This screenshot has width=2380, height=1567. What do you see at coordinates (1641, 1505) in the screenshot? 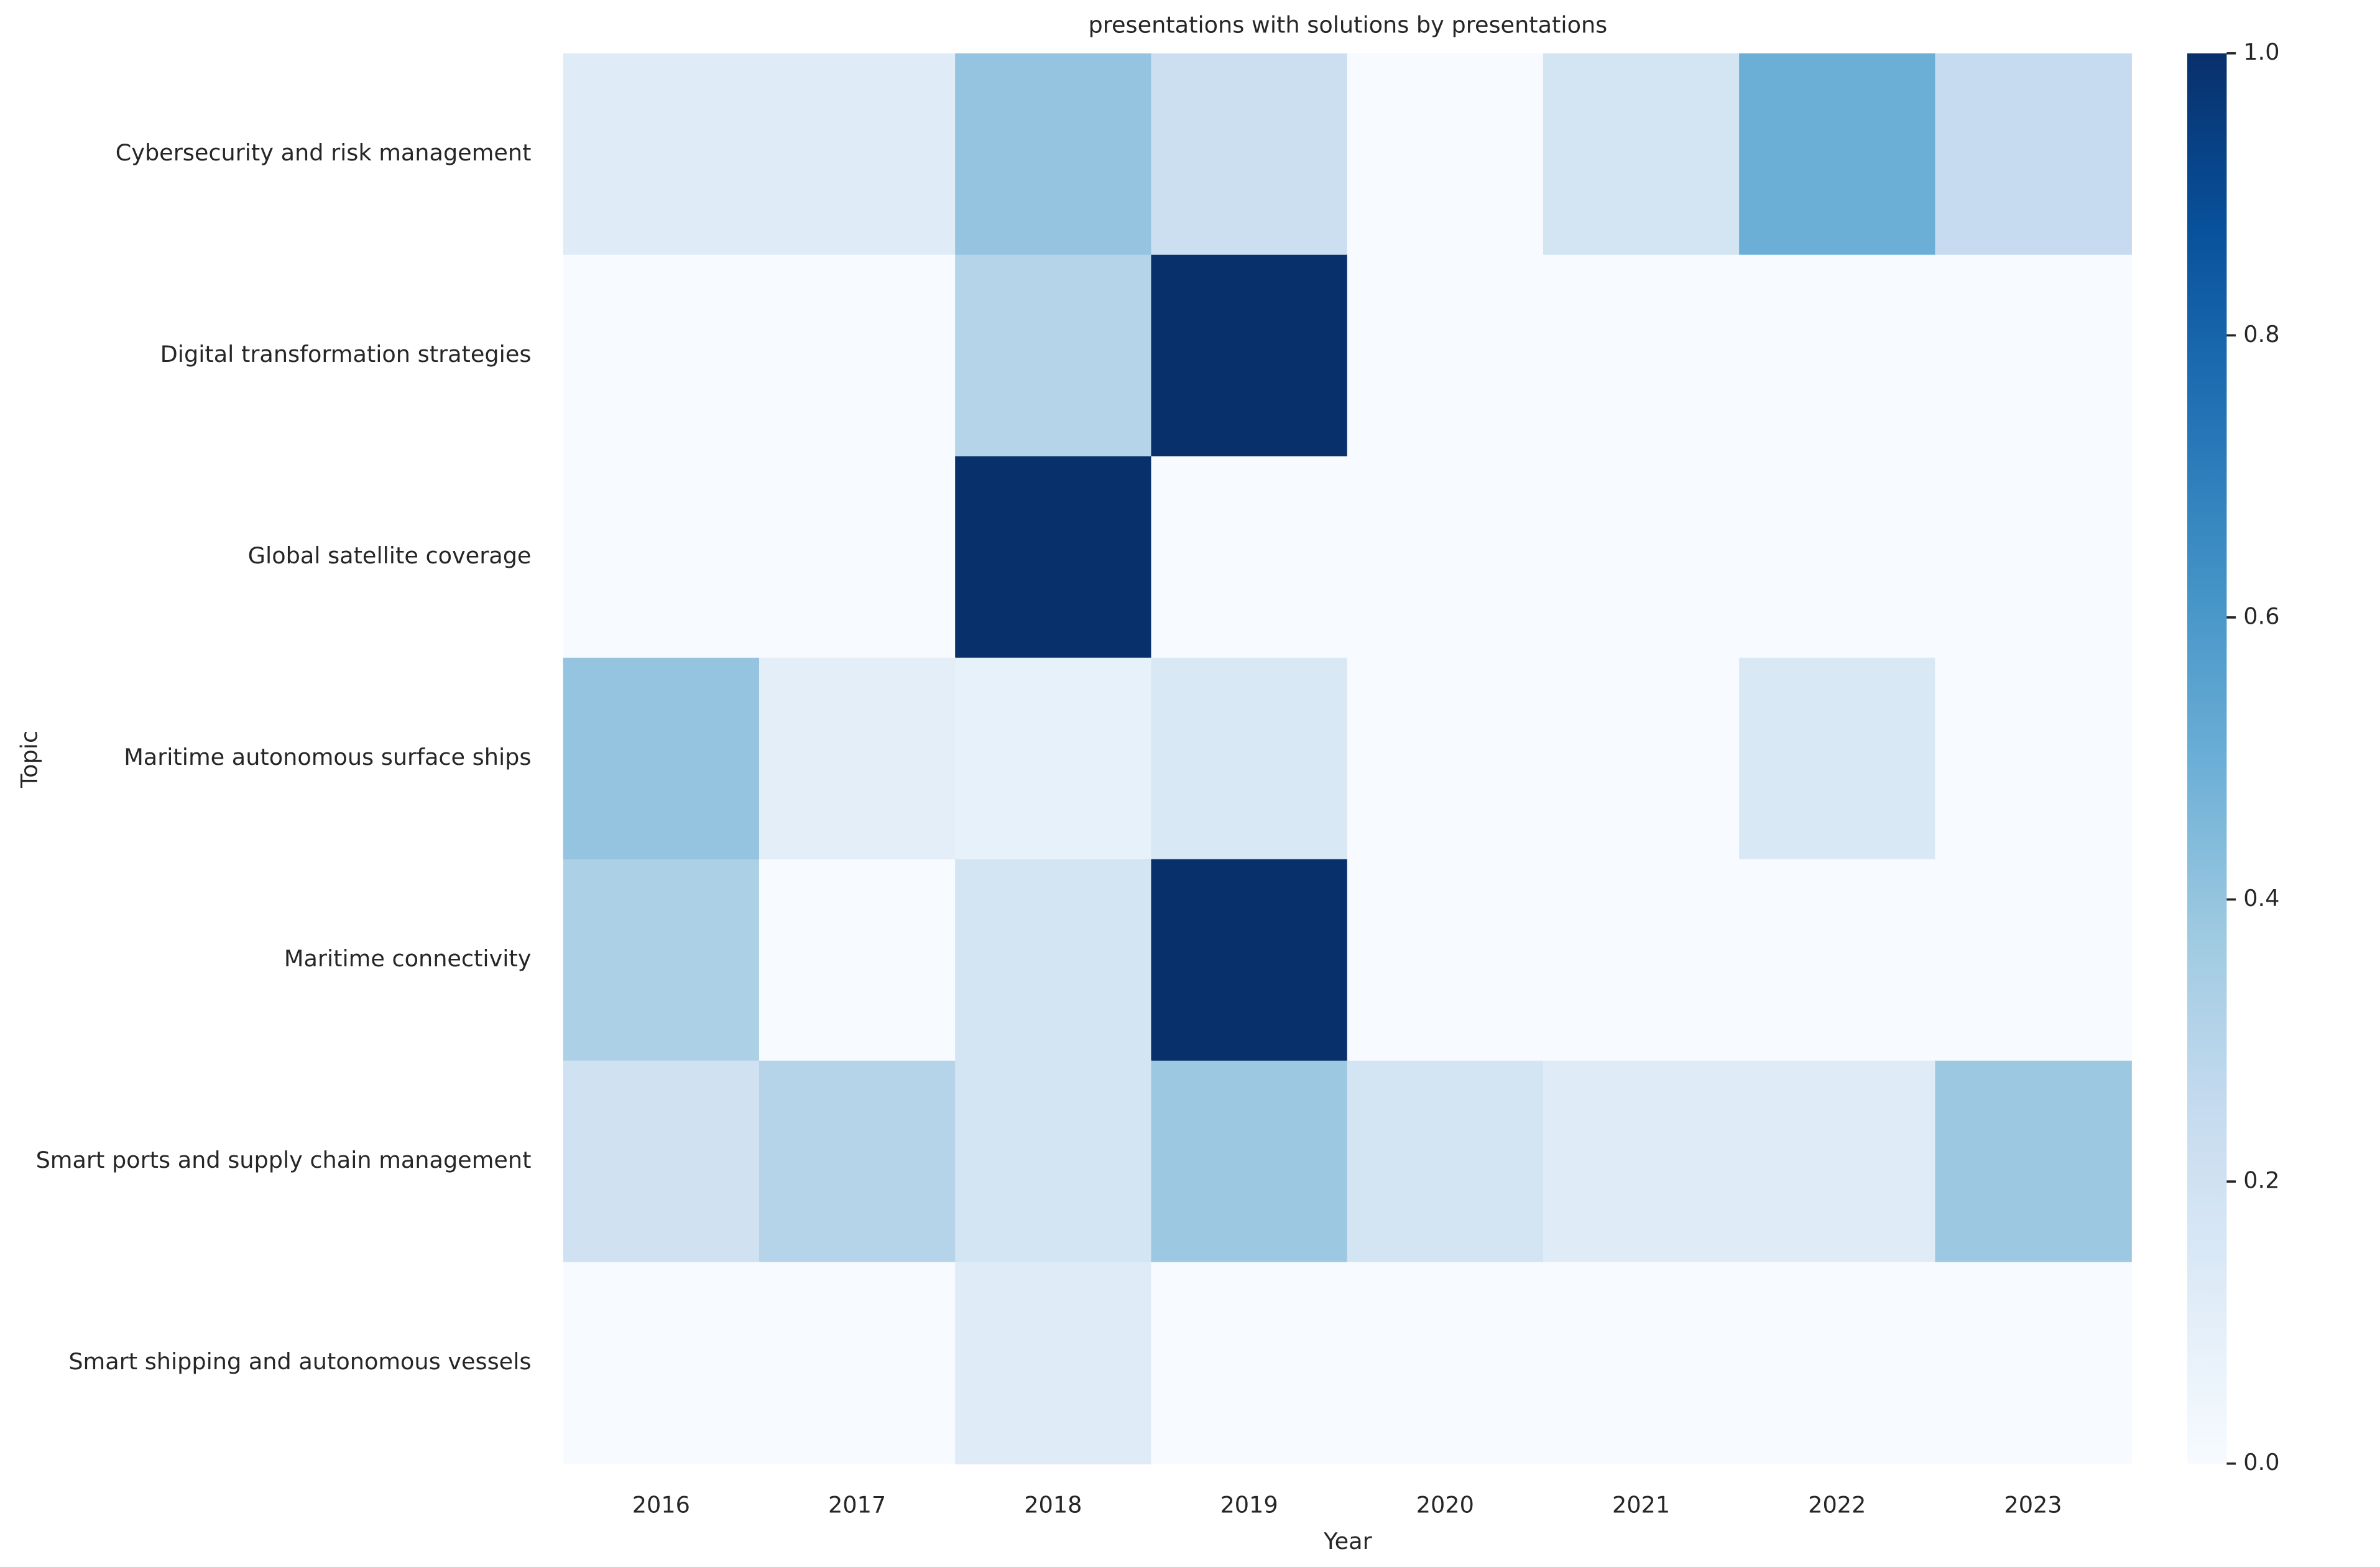
I see `x-tick-label: 2021` at bounding box center [1641, 1505].